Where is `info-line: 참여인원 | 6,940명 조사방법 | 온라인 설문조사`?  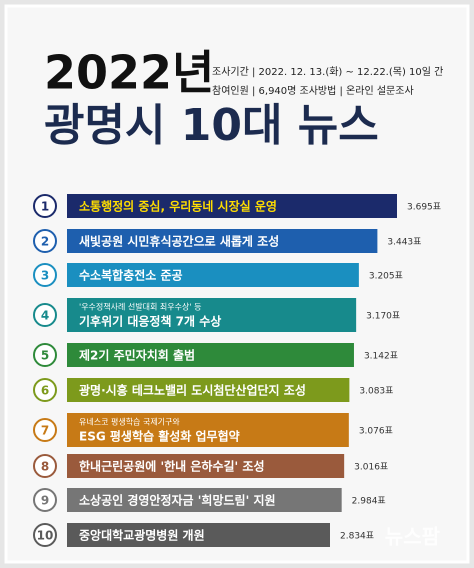 info-line: 참여인원 | 6,940명 조사방법 | 온라인 설문조사 is located at coordinates (313, 91).